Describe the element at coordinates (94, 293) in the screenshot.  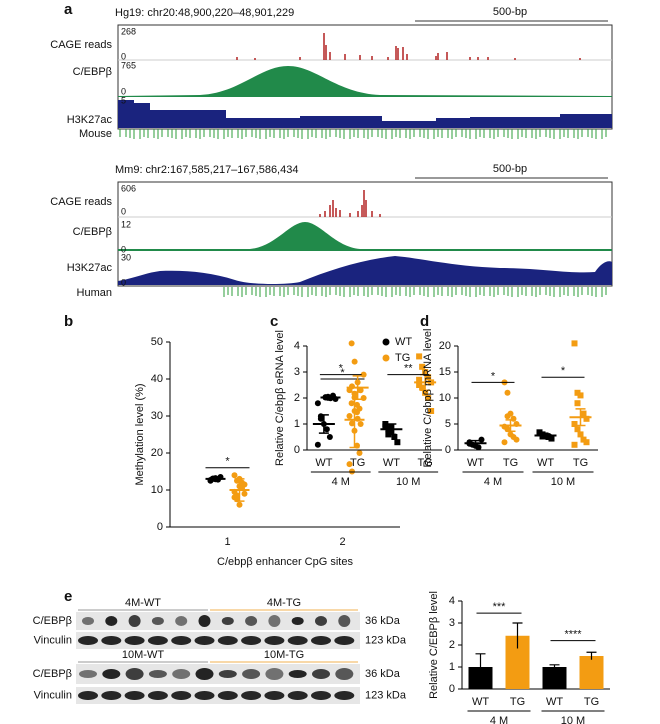
I see `conservation-label: Human` at that location.